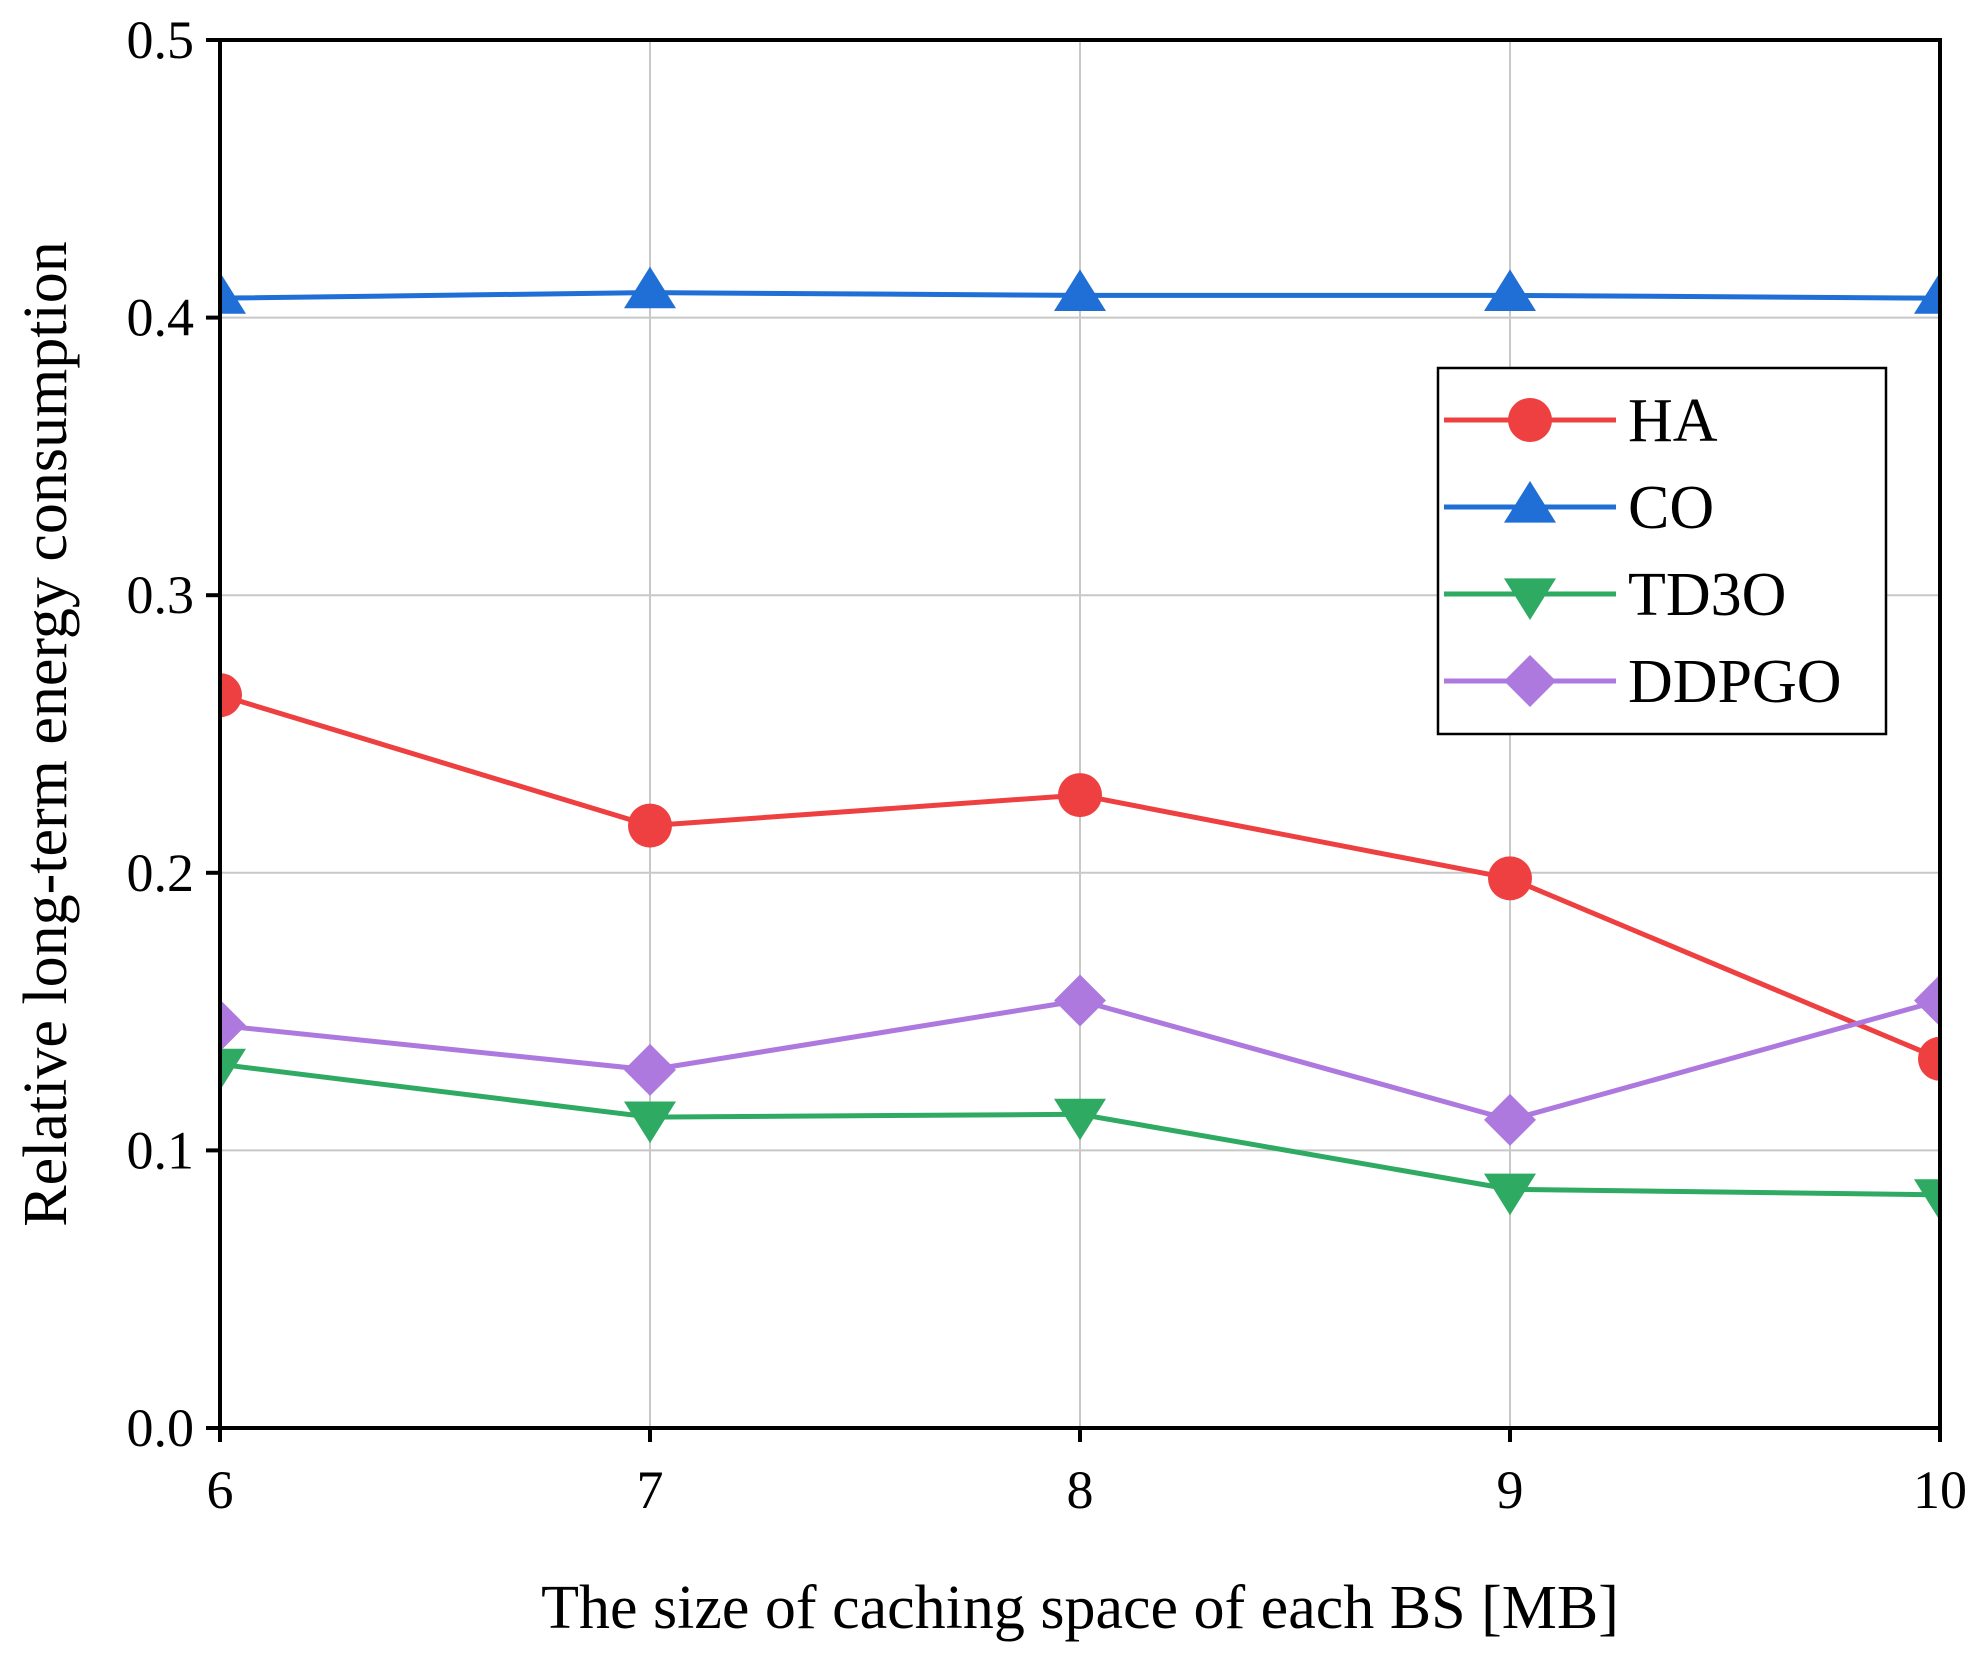 The height and width of the screenshot is (1662, 1984). I want to click on legend-marker-td3o, so click(1530, 599).